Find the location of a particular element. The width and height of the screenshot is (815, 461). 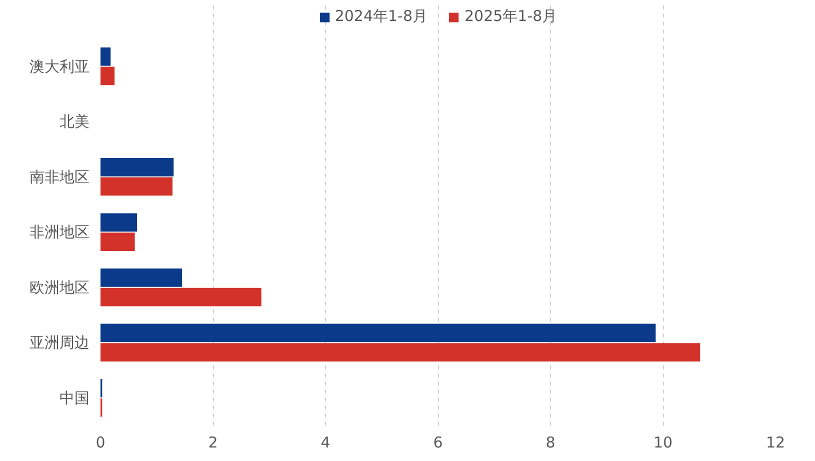

y-tick-label: 亚洲周边 is located at coordinates (60, 343).